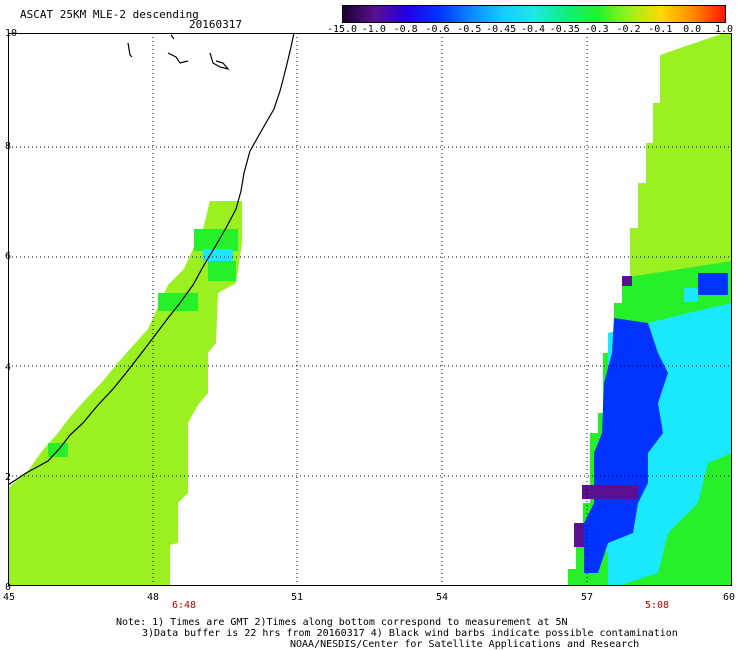 The height and width of the screenshot is (650, 740). What do you see at coordinates (729, 597) in the screenshot?
I see `x-tick-60: 60` at bounding box center [729, 597].